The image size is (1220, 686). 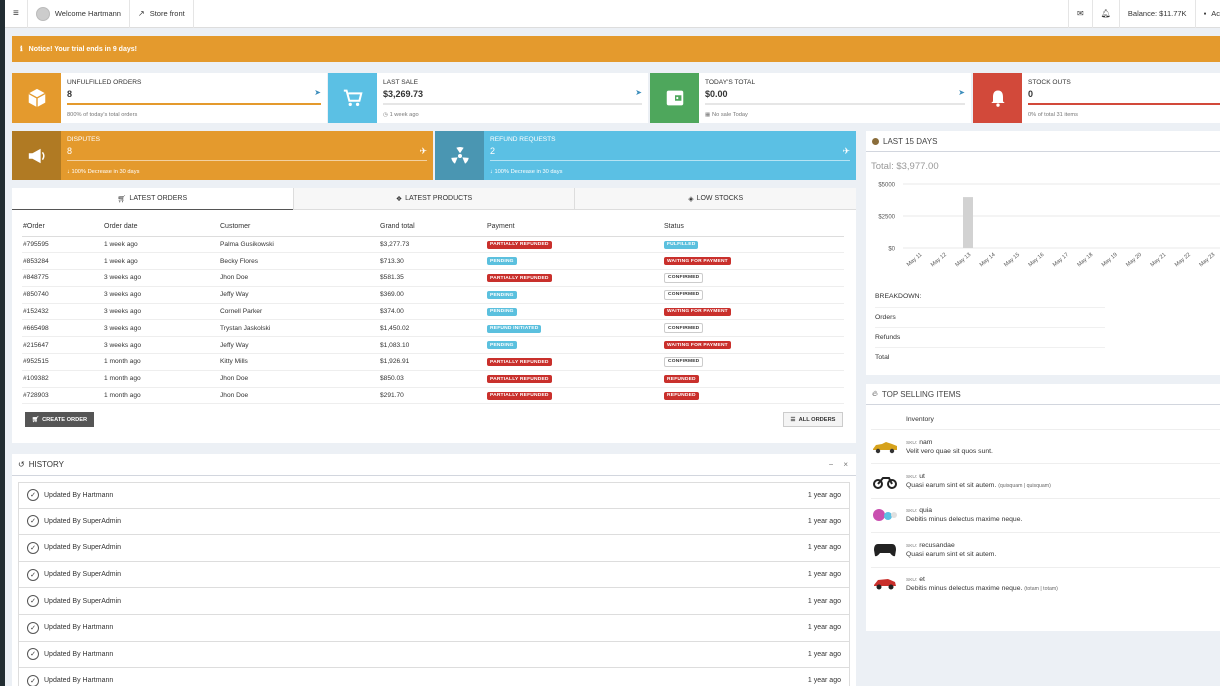 What do you see at coordinates (62, 245) in the screenshot?
I see `order-id: #795595` at bounding box center [62, 245].